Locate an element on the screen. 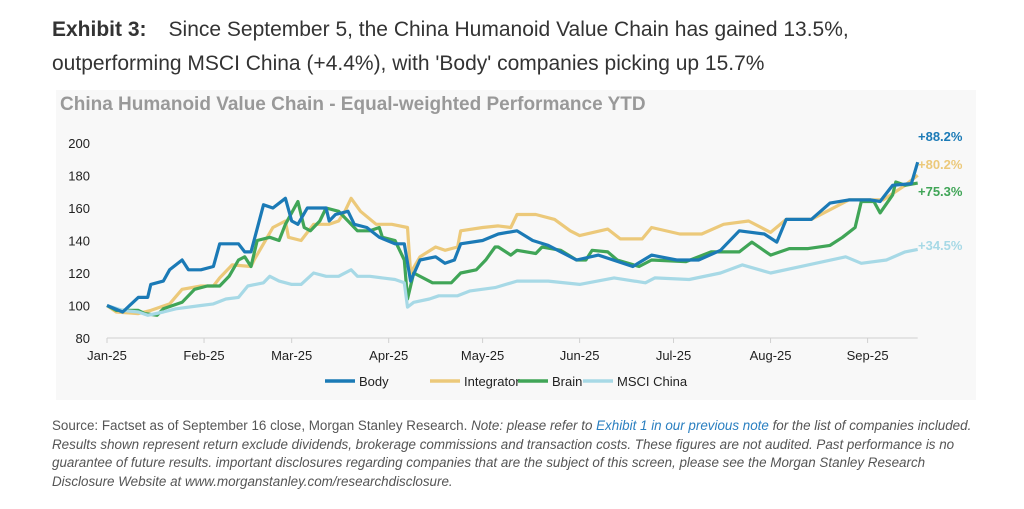 The image size is (1024, 509). x-tick-label: Sep-25 is located at coordinates (868, 355).